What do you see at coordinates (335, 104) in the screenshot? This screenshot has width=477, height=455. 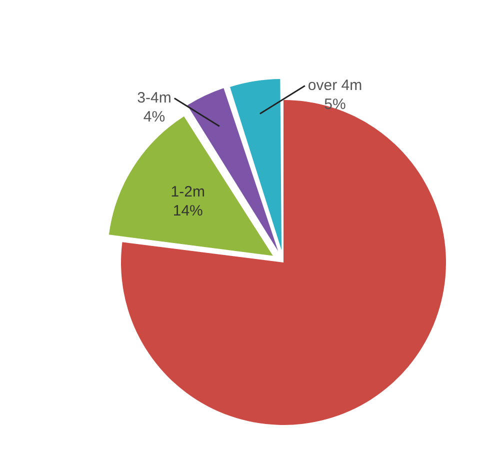 I see `data-label: 5%` at bounding box center [335, 104].